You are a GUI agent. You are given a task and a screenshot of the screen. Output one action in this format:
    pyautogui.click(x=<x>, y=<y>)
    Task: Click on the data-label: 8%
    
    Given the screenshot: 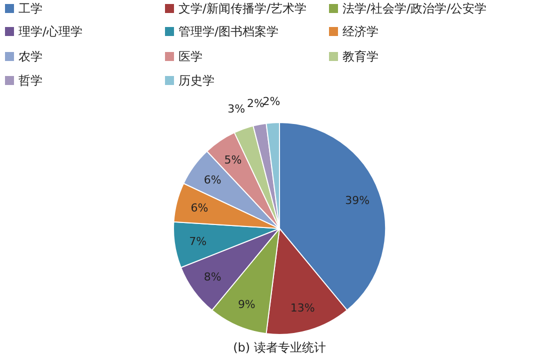 What is the action you would take?
    pyautogui.click(x=213, y=277)
    